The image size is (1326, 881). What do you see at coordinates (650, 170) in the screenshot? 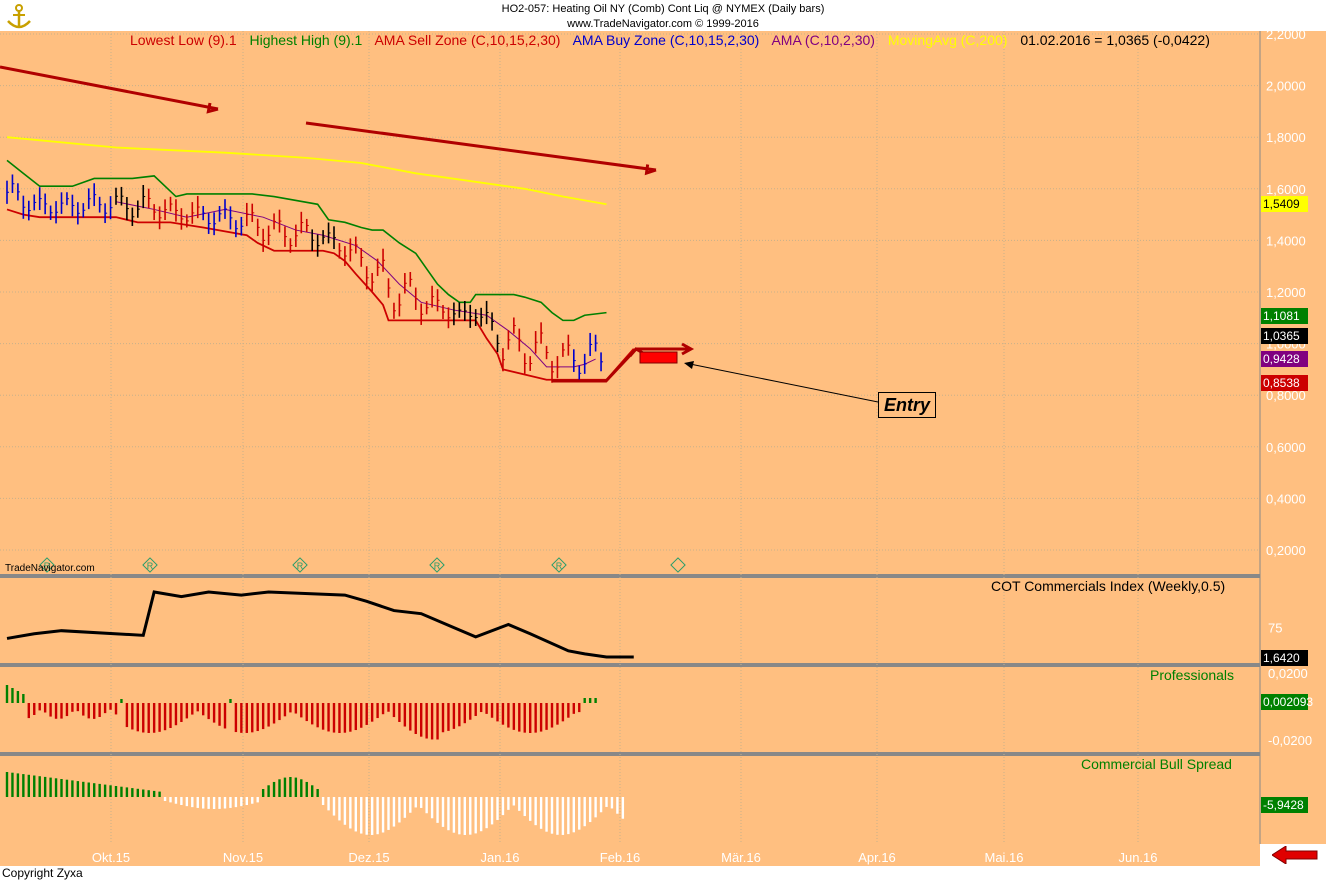
I see `trend-arrow-2-head` at bounding box center [650, 170].